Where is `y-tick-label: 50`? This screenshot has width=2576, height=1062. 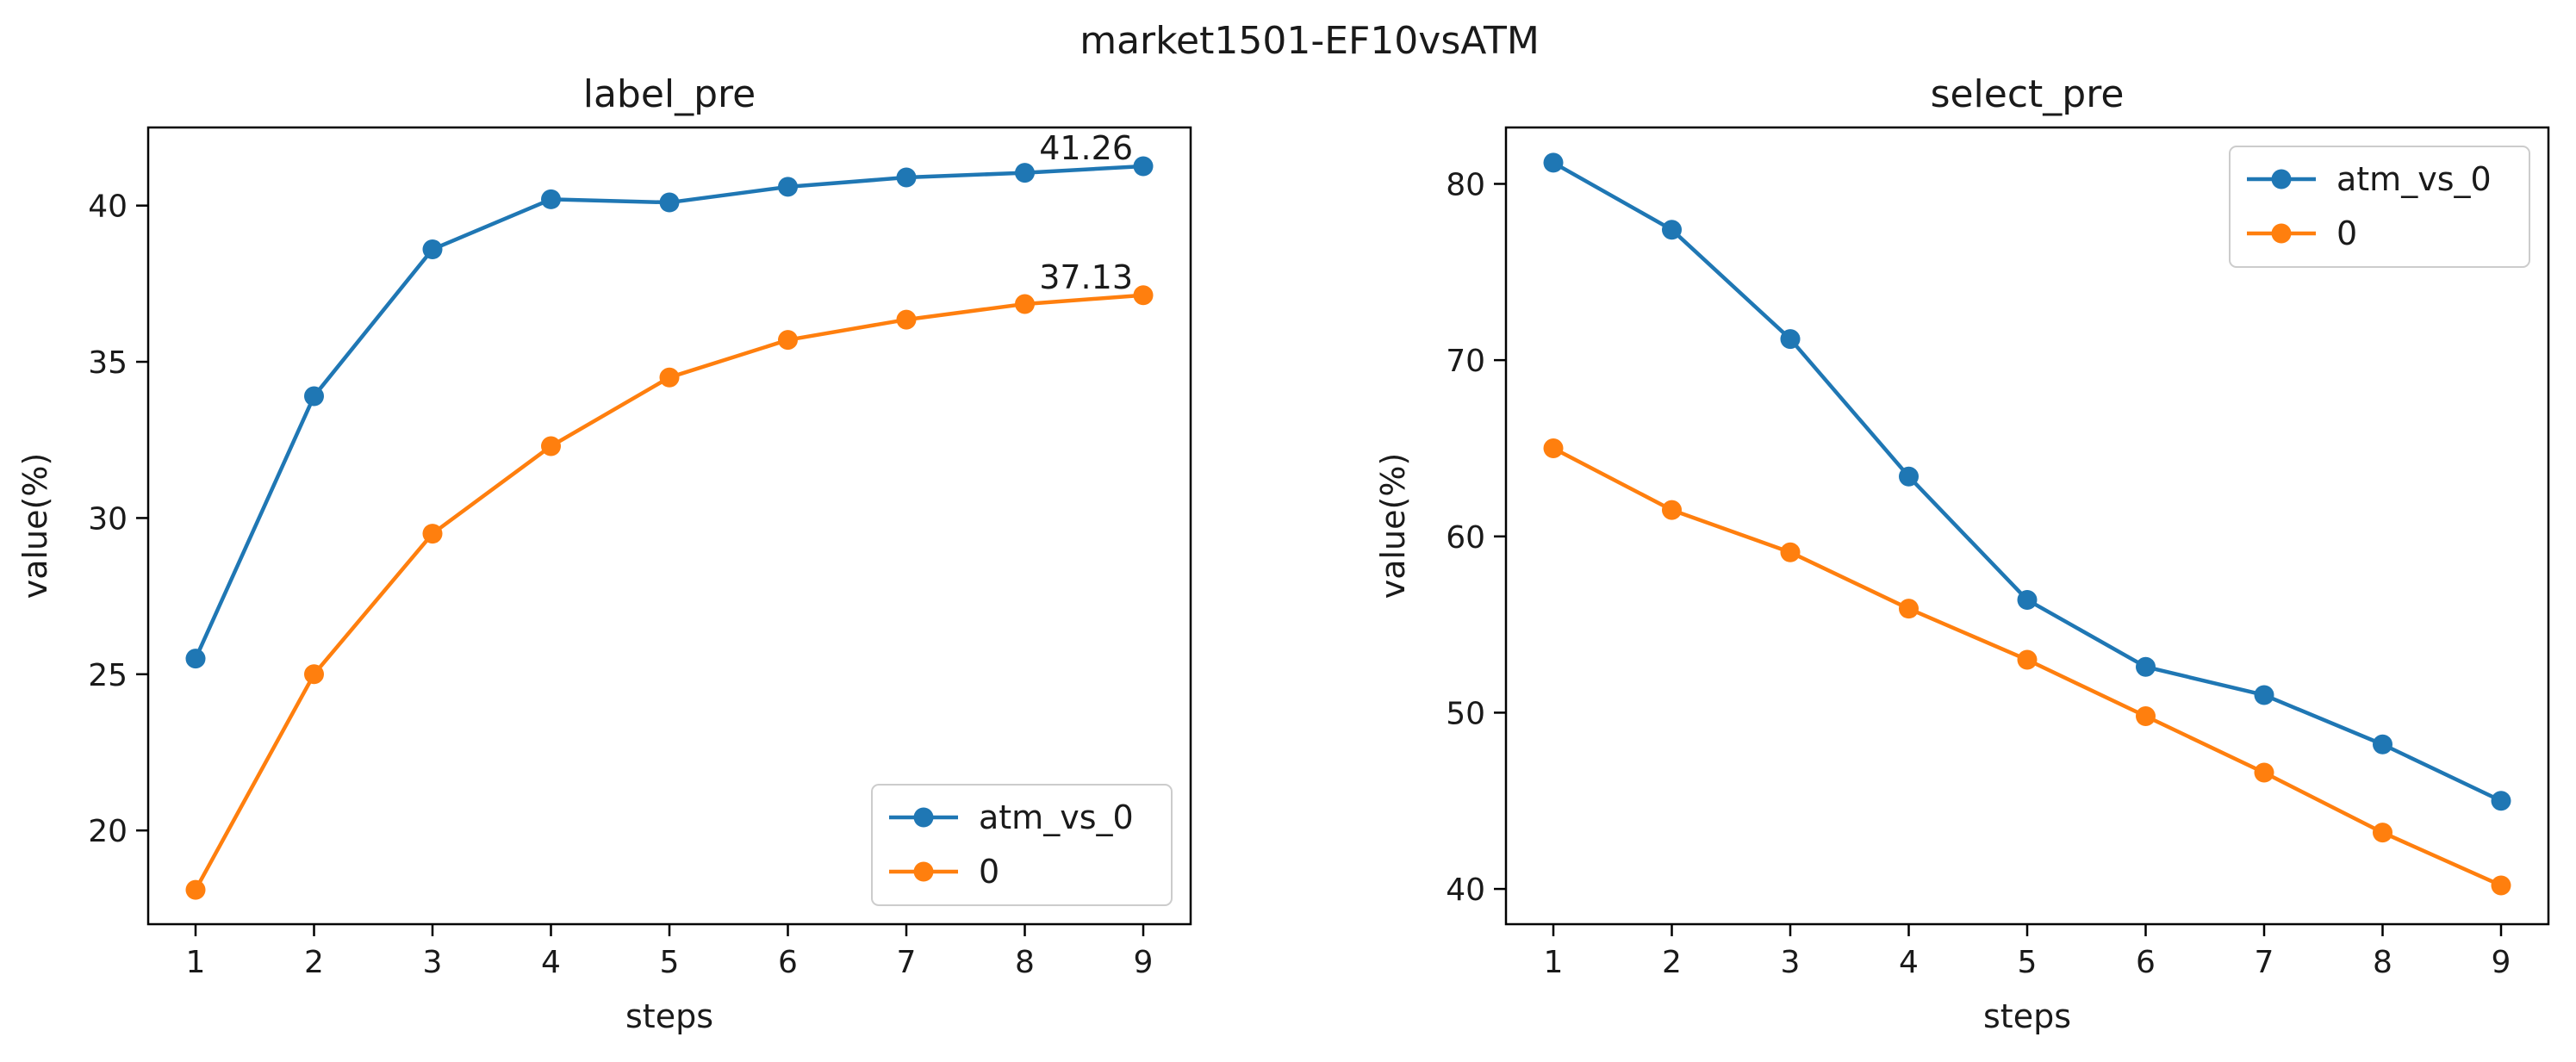 y-tick-label: 50 is located at coordinates (1466, 713).